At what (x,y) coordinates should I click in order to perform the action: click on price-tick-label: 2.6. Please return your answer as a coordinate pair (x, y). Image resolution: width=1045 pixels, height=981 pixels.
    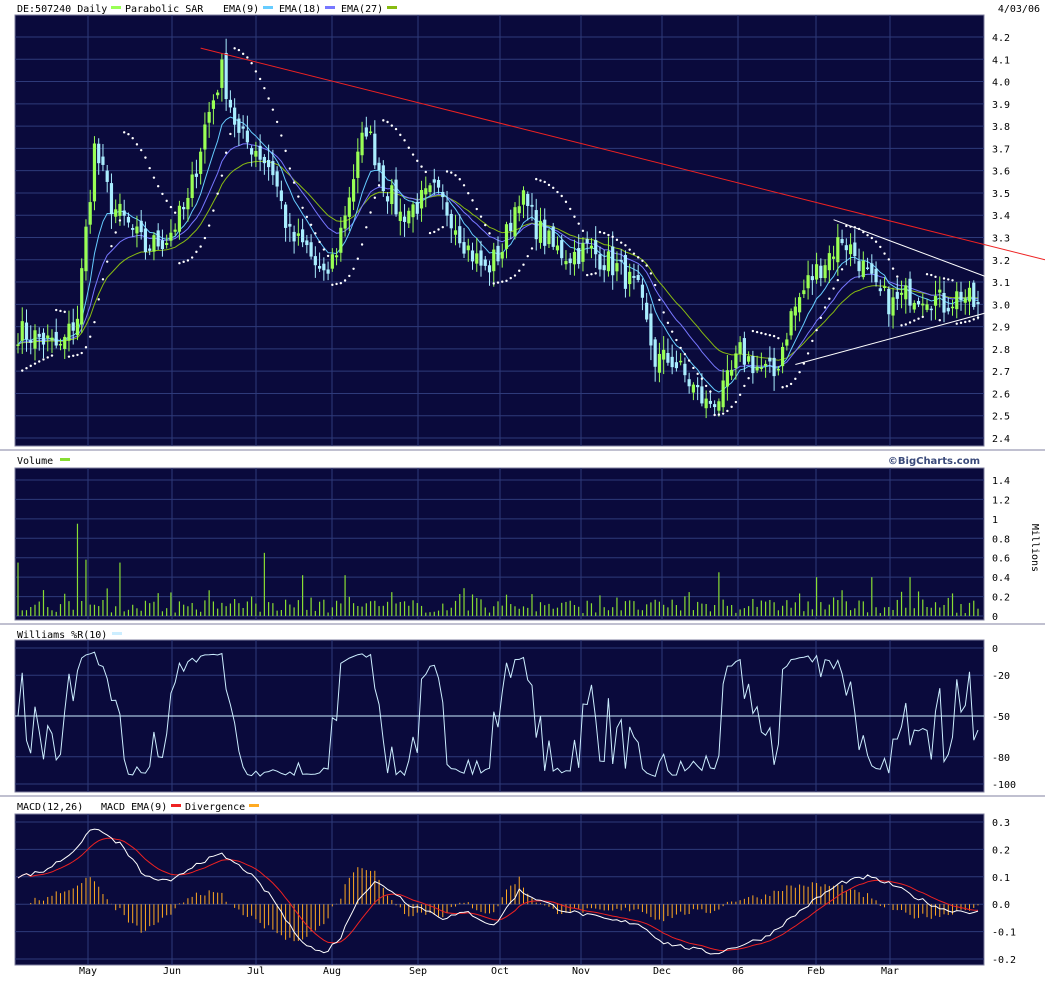
    Looking at the image, I should click on (1001, 394).